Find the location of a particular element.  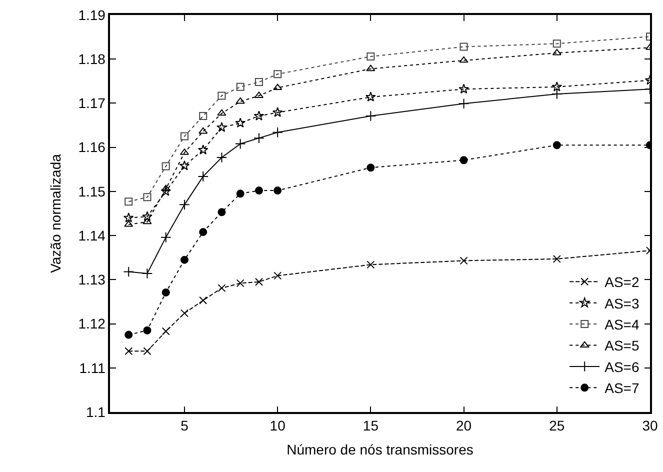

x-tick-label: 10 is located at coordinates (278, 426).